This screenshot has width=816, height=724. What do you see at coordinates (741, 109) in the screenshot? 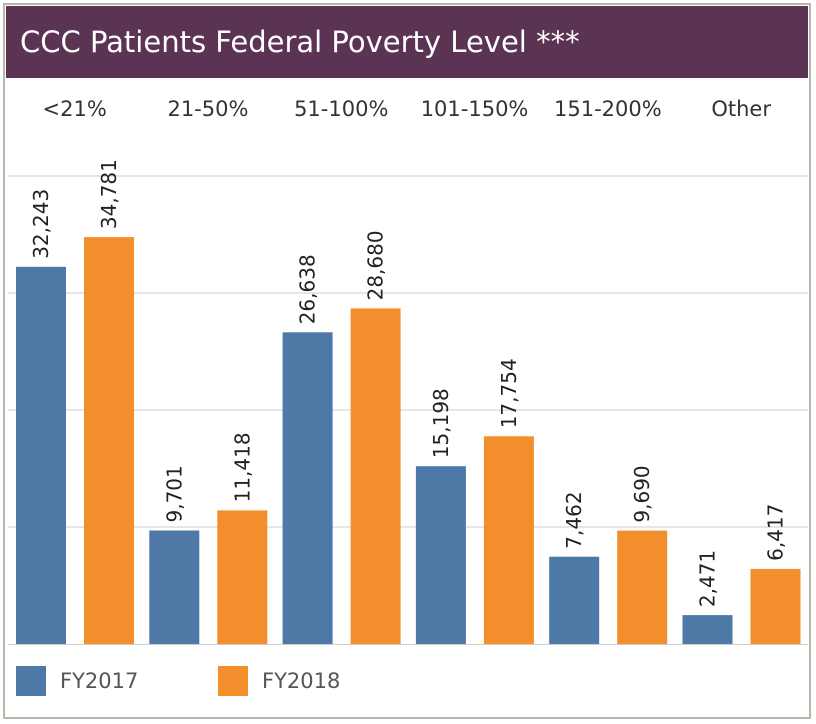
I see `category-label: Other` at bounding box center [741, 109].